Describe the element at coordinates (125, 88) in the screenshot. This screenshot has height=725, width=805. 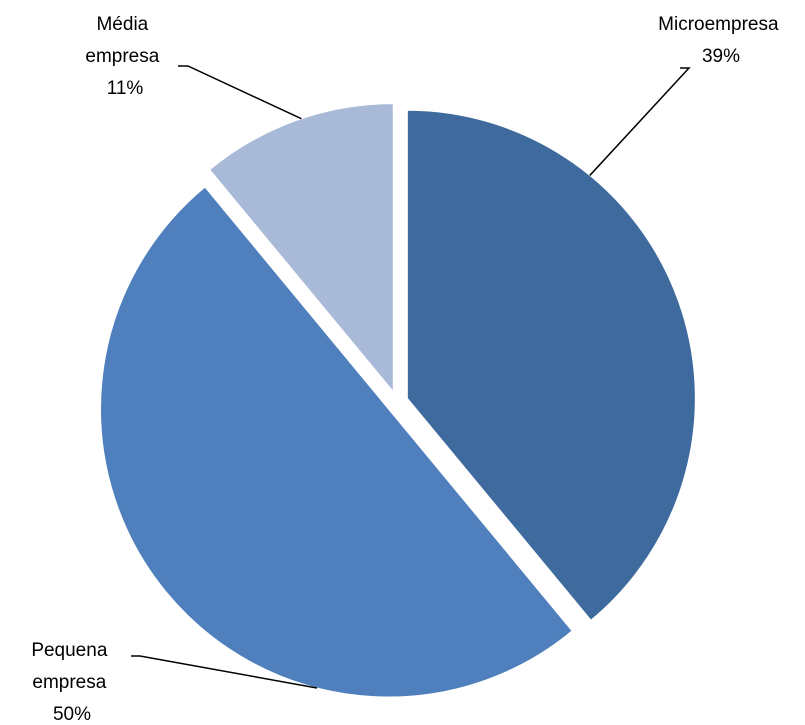
I see `label-media-empresa-value: 11%` at that location.